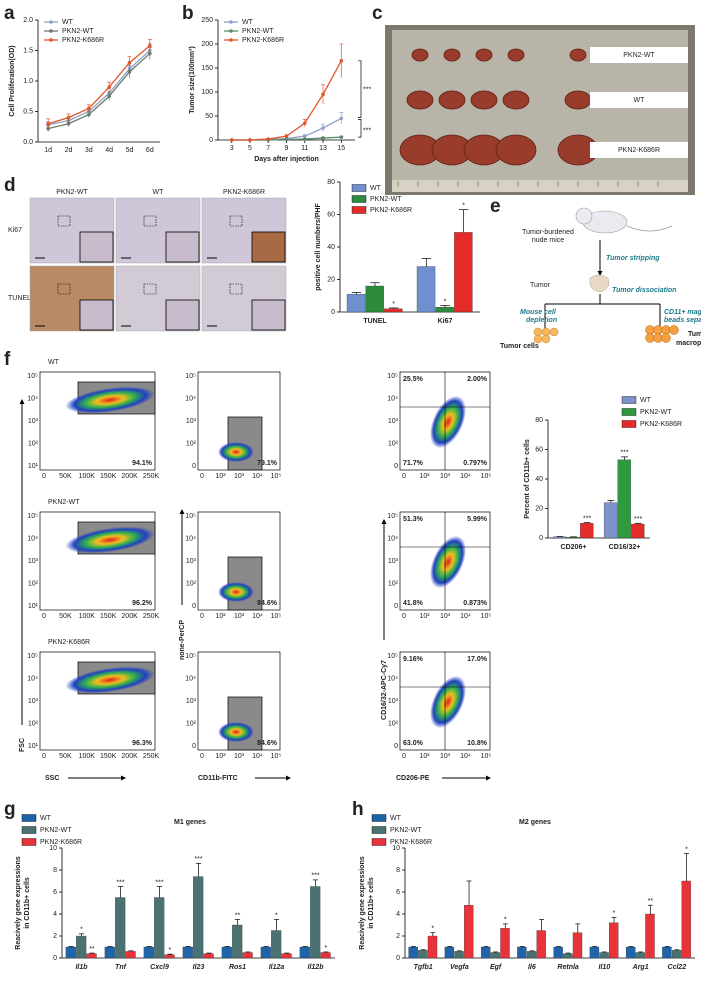  What do you see at coordinates (10, 809) in the screenshot?
I see `panel-letter: g` at bounding box center [10, 809].